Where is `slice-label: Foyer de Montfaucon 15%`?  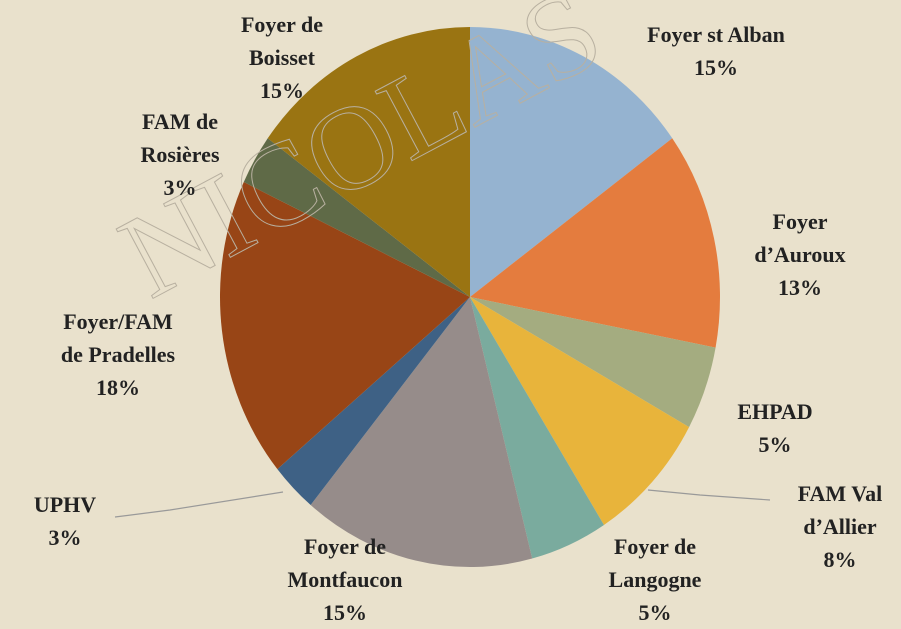
slice-label: Foyer de Montfaucon 15% is located at coordinates (345, 579).